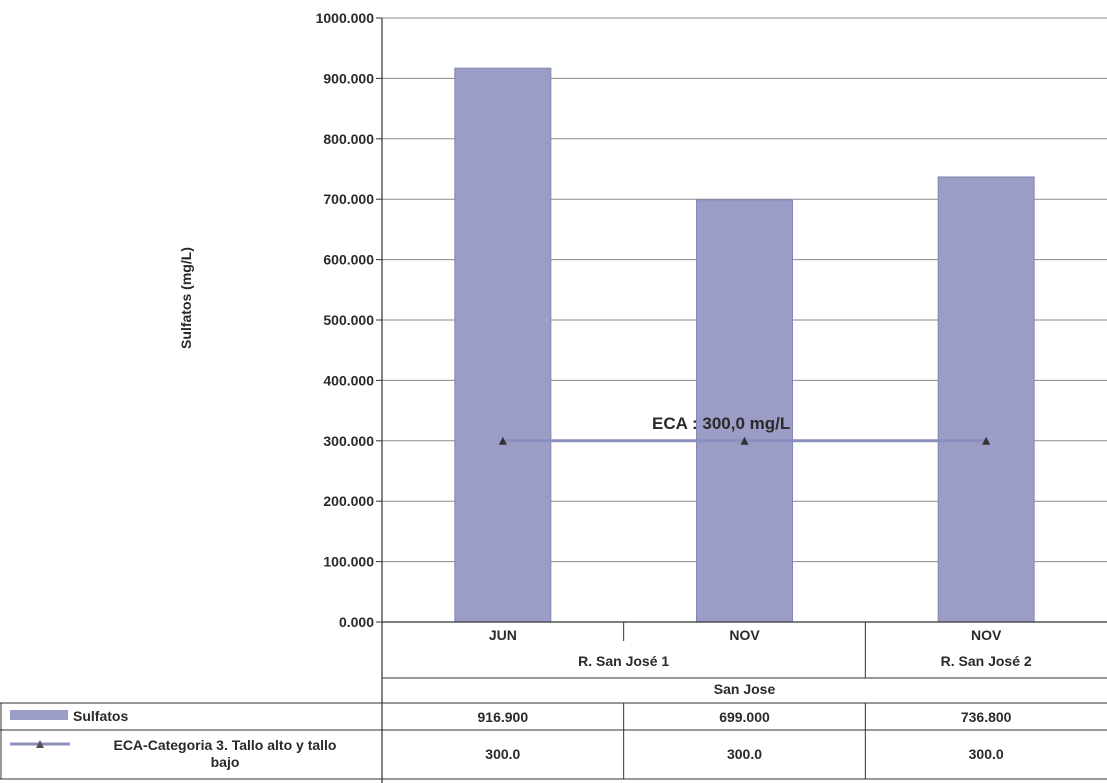 This screenshot has width=1107, height=783. I want to click on legend-key-eca-marker, so click(40, 744).